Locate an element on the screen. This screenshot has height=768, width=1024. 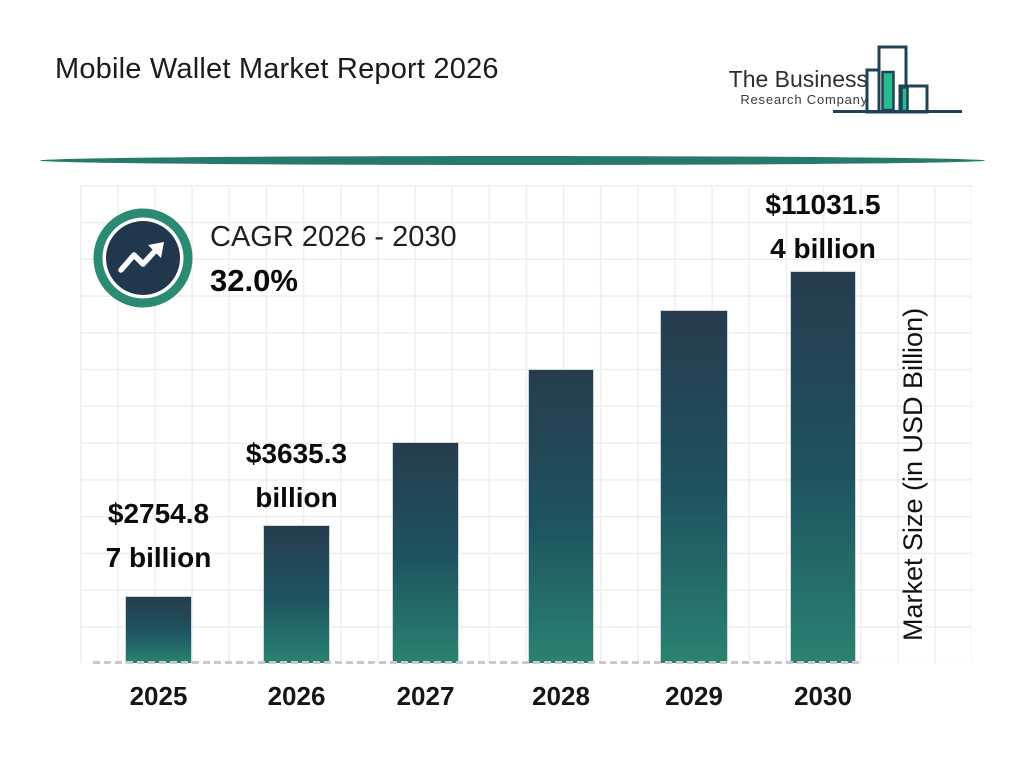
value-label-2030: $11031.5 4 billion is located at coordinates (823, 226).